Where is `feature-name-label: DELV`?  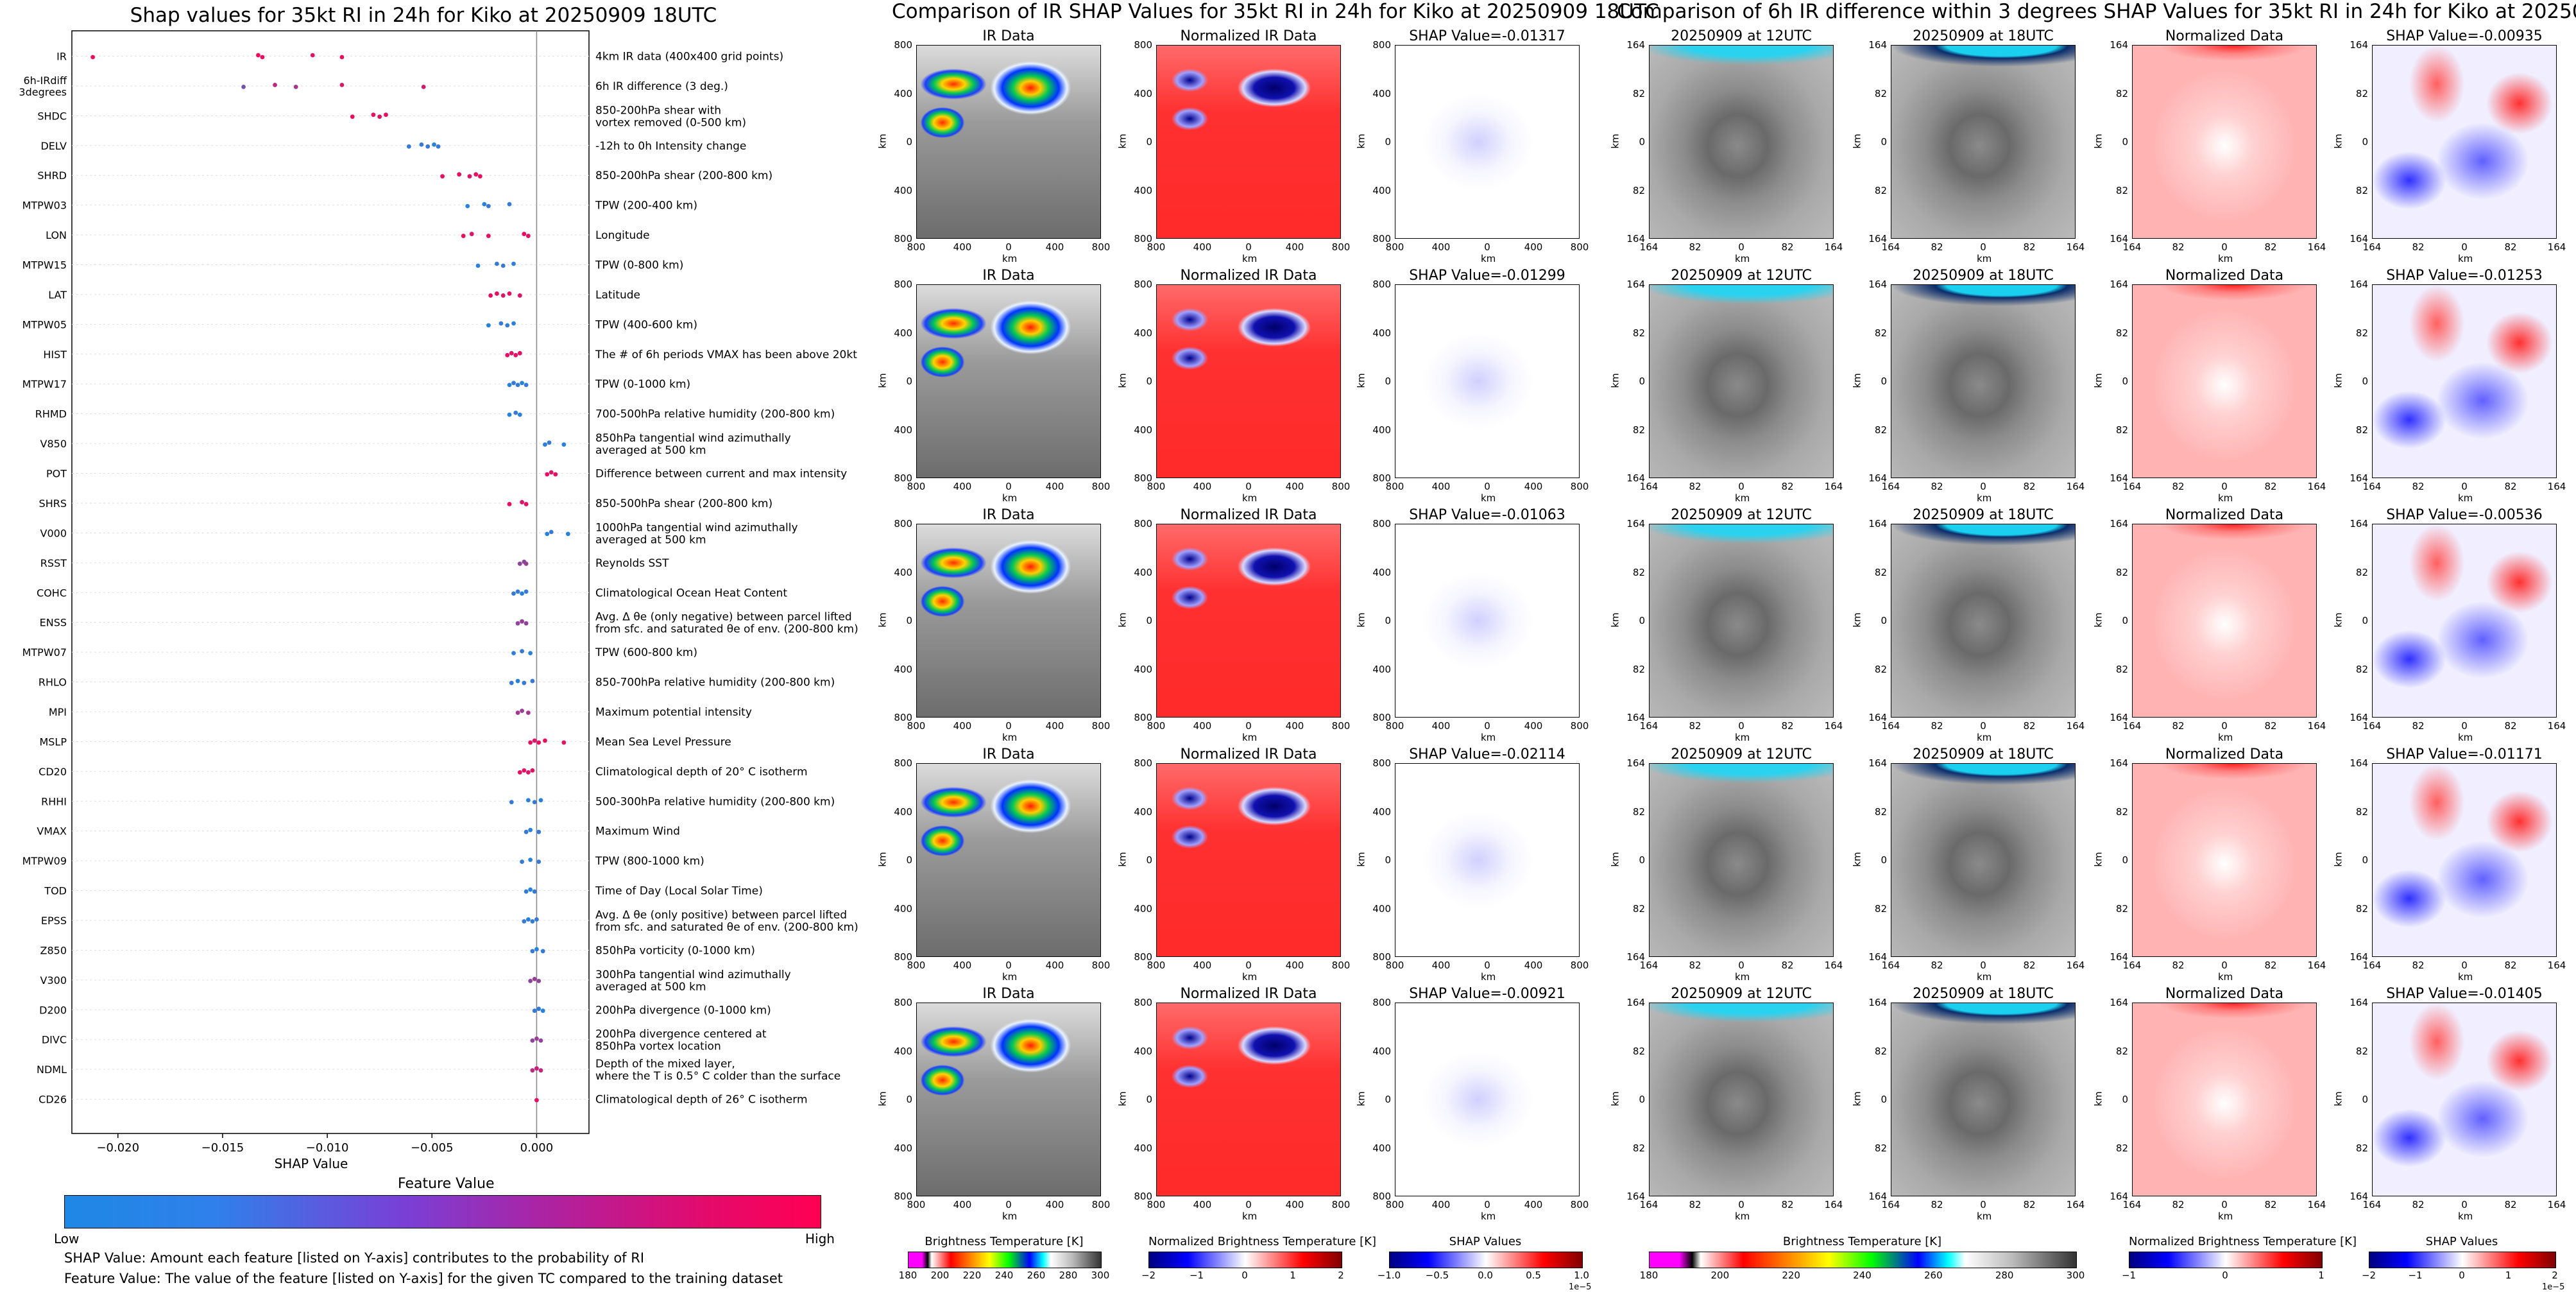 feature-name-label: DELV is located at coordinates (53, 146).